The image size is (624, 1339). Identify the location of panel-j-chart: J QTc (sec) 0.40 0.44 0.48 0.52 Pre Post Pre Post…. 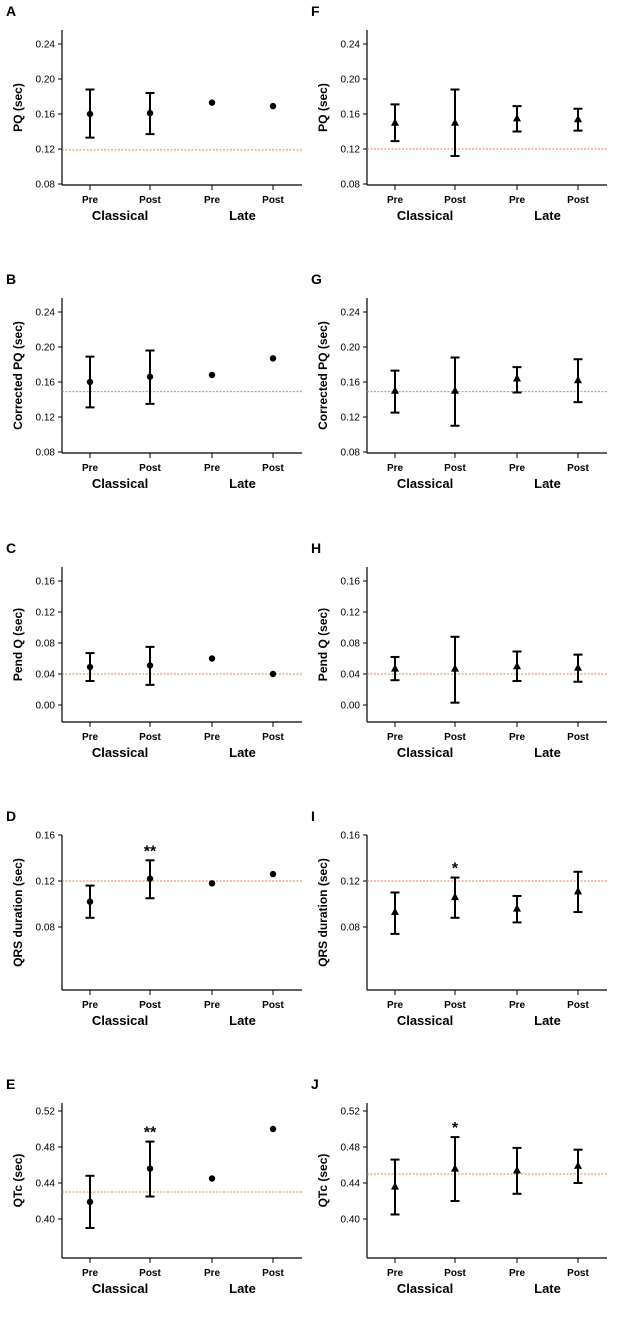
(459, 1186).